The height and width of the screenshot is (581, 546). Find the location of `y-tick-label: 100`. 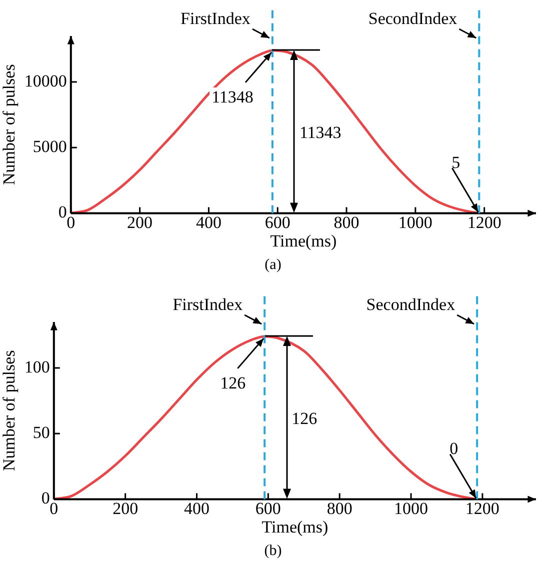

y-tick-label: 100 is located at coordinates (37, 366).